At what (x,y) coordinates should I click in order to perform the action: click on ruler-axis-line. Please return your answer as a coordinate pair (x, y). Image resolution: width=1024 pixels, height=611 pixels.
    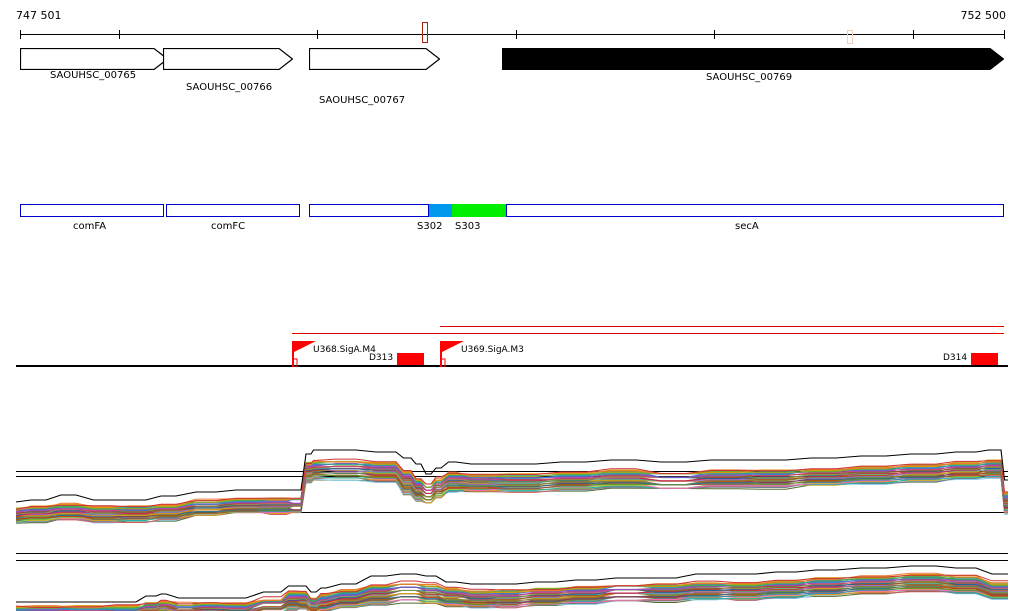
    Looking at the image, I should click on (512, 34).